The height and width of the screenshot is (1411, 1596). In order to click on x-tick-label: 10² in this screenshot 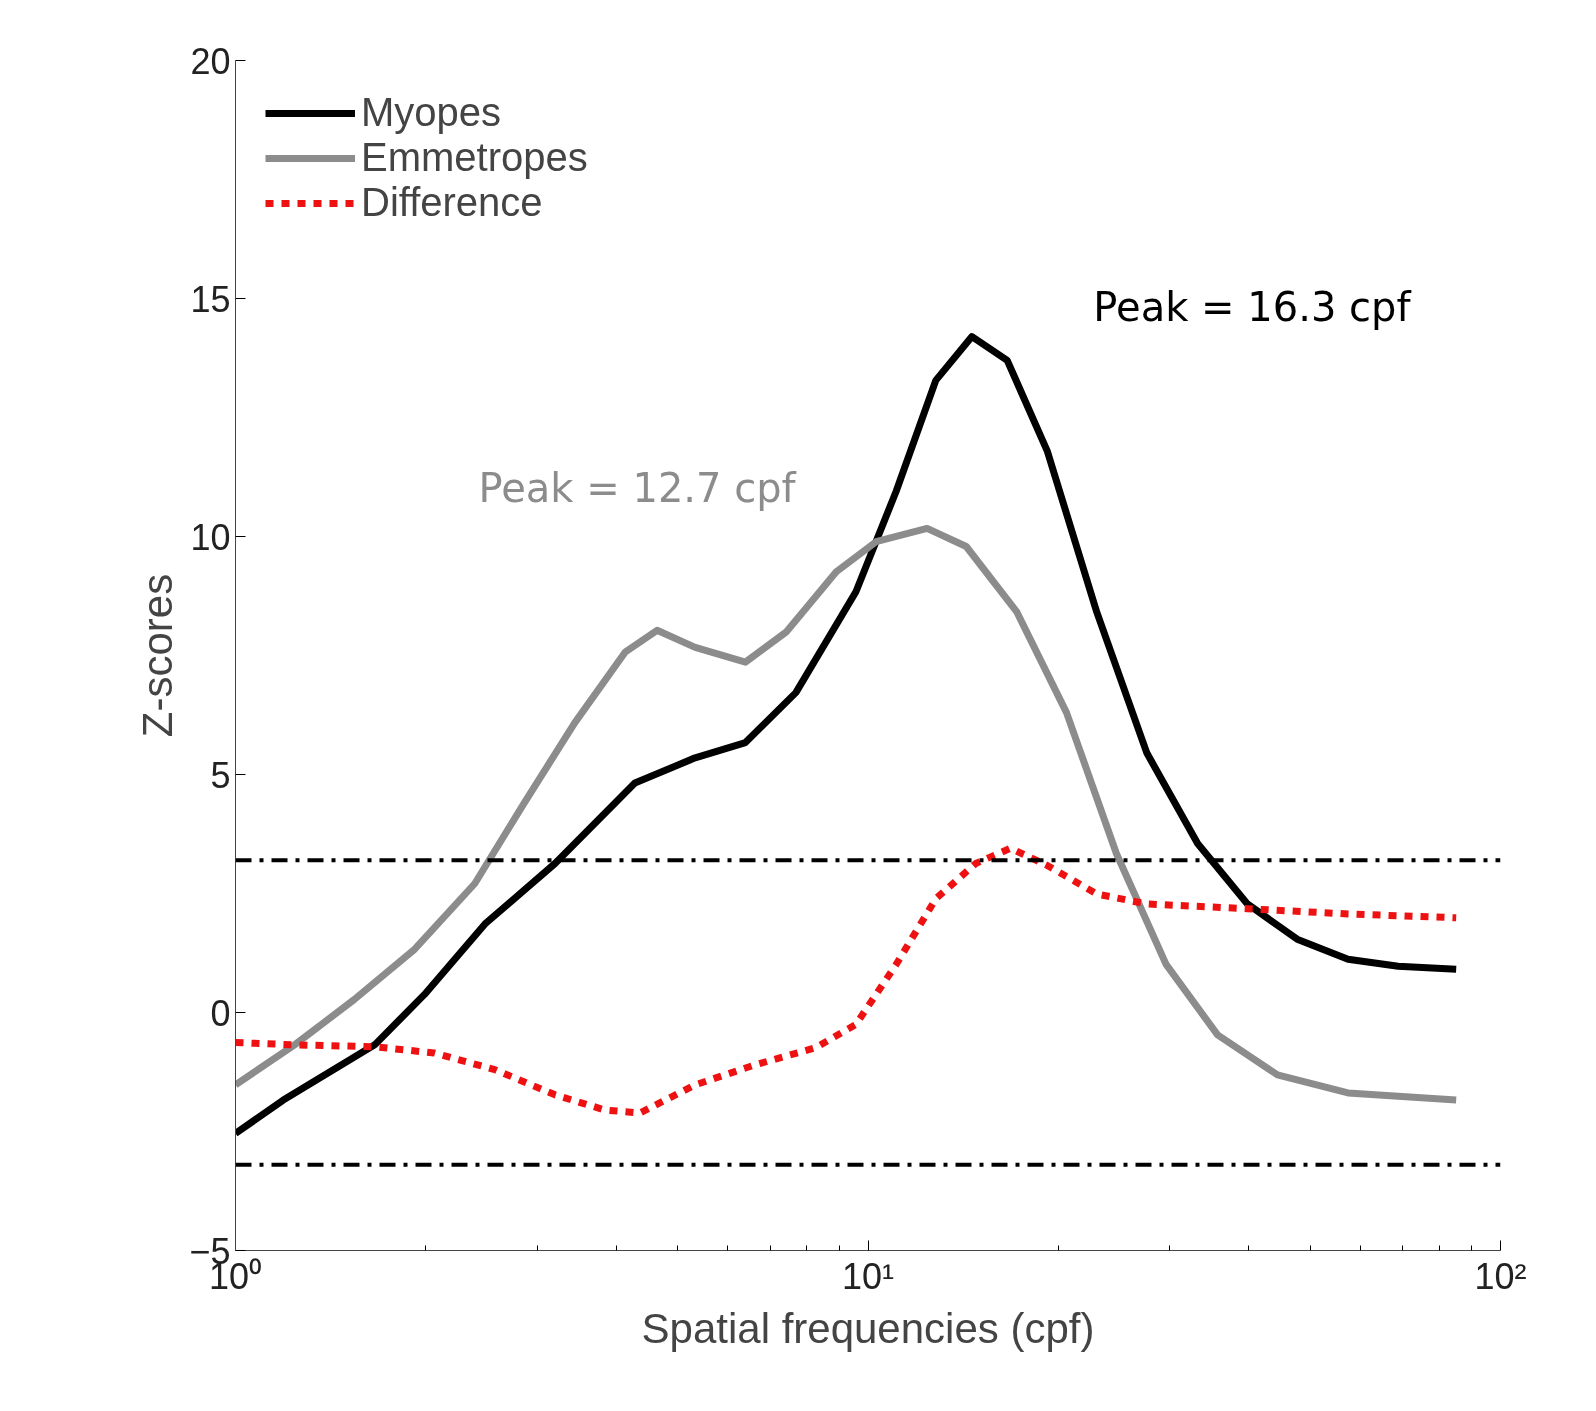, I will do `click(1500, 1276)`.